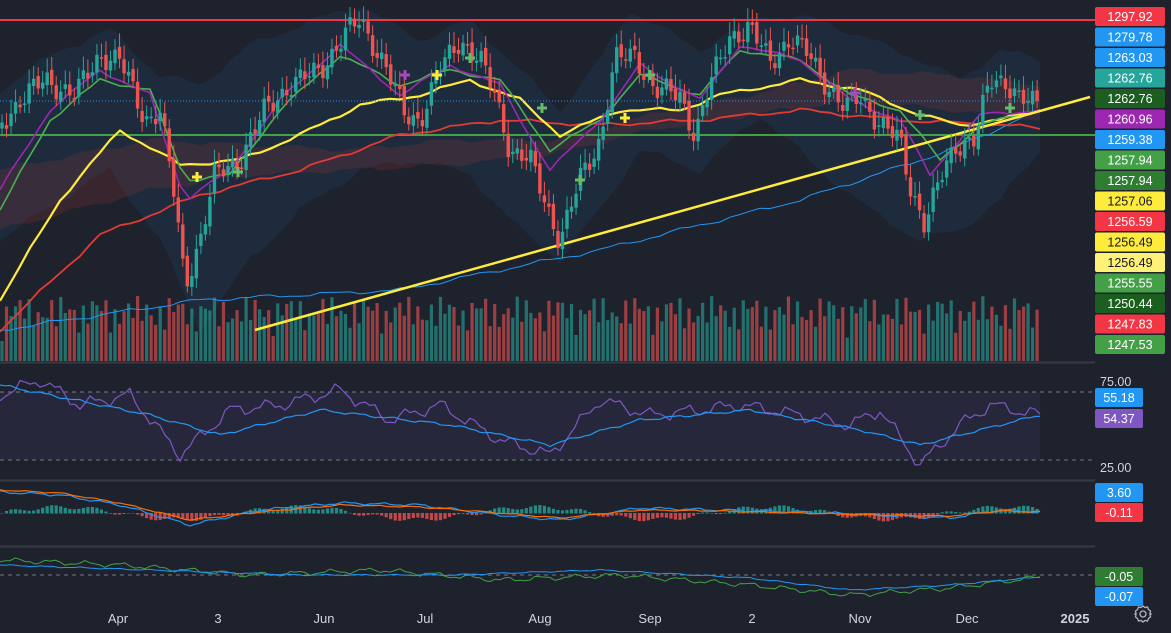 The height and width of the screenshot is (633, 1171). Describe the element at coordinates (1119, 586) in the screenshot. I see `oscillator-scale: -0.05 -0.07` at that location.